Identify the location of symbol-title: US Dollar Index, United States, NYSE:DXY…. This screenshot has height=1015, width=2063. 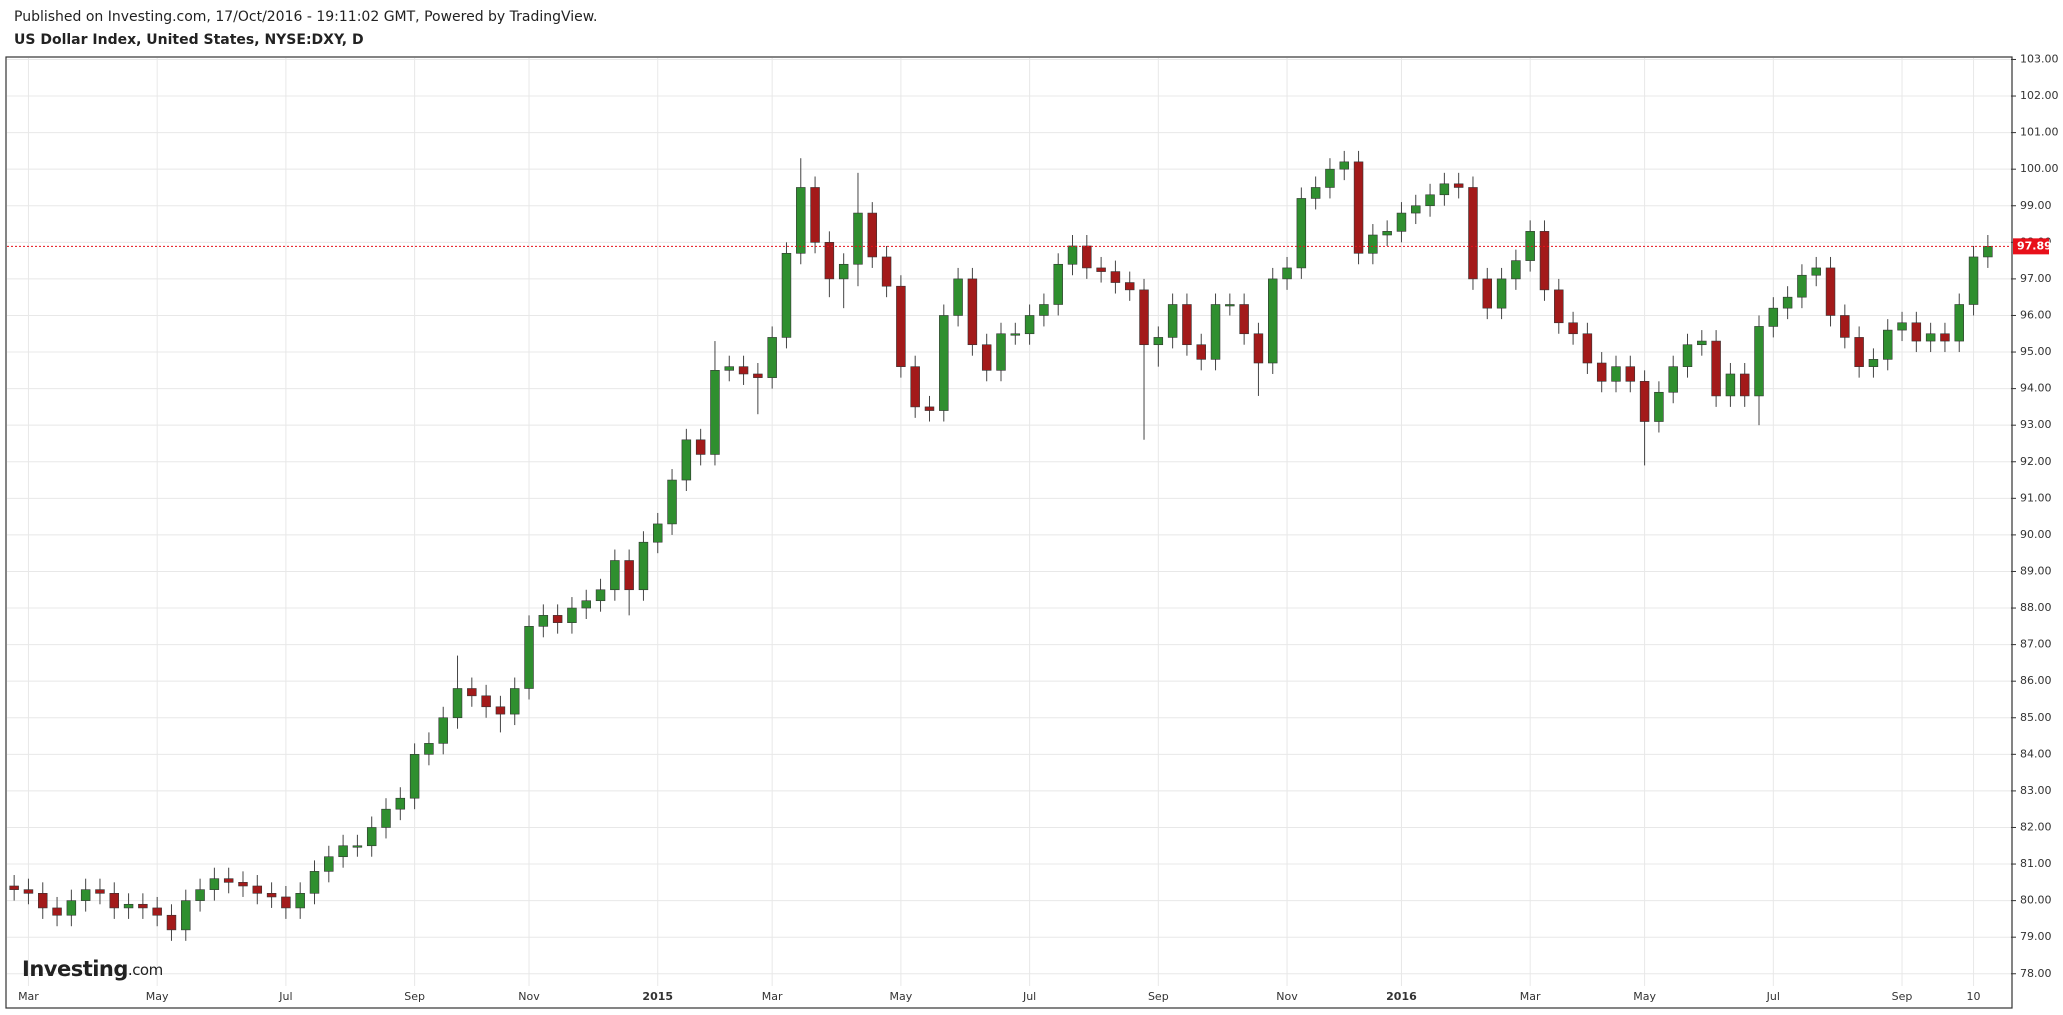
(189, 40).